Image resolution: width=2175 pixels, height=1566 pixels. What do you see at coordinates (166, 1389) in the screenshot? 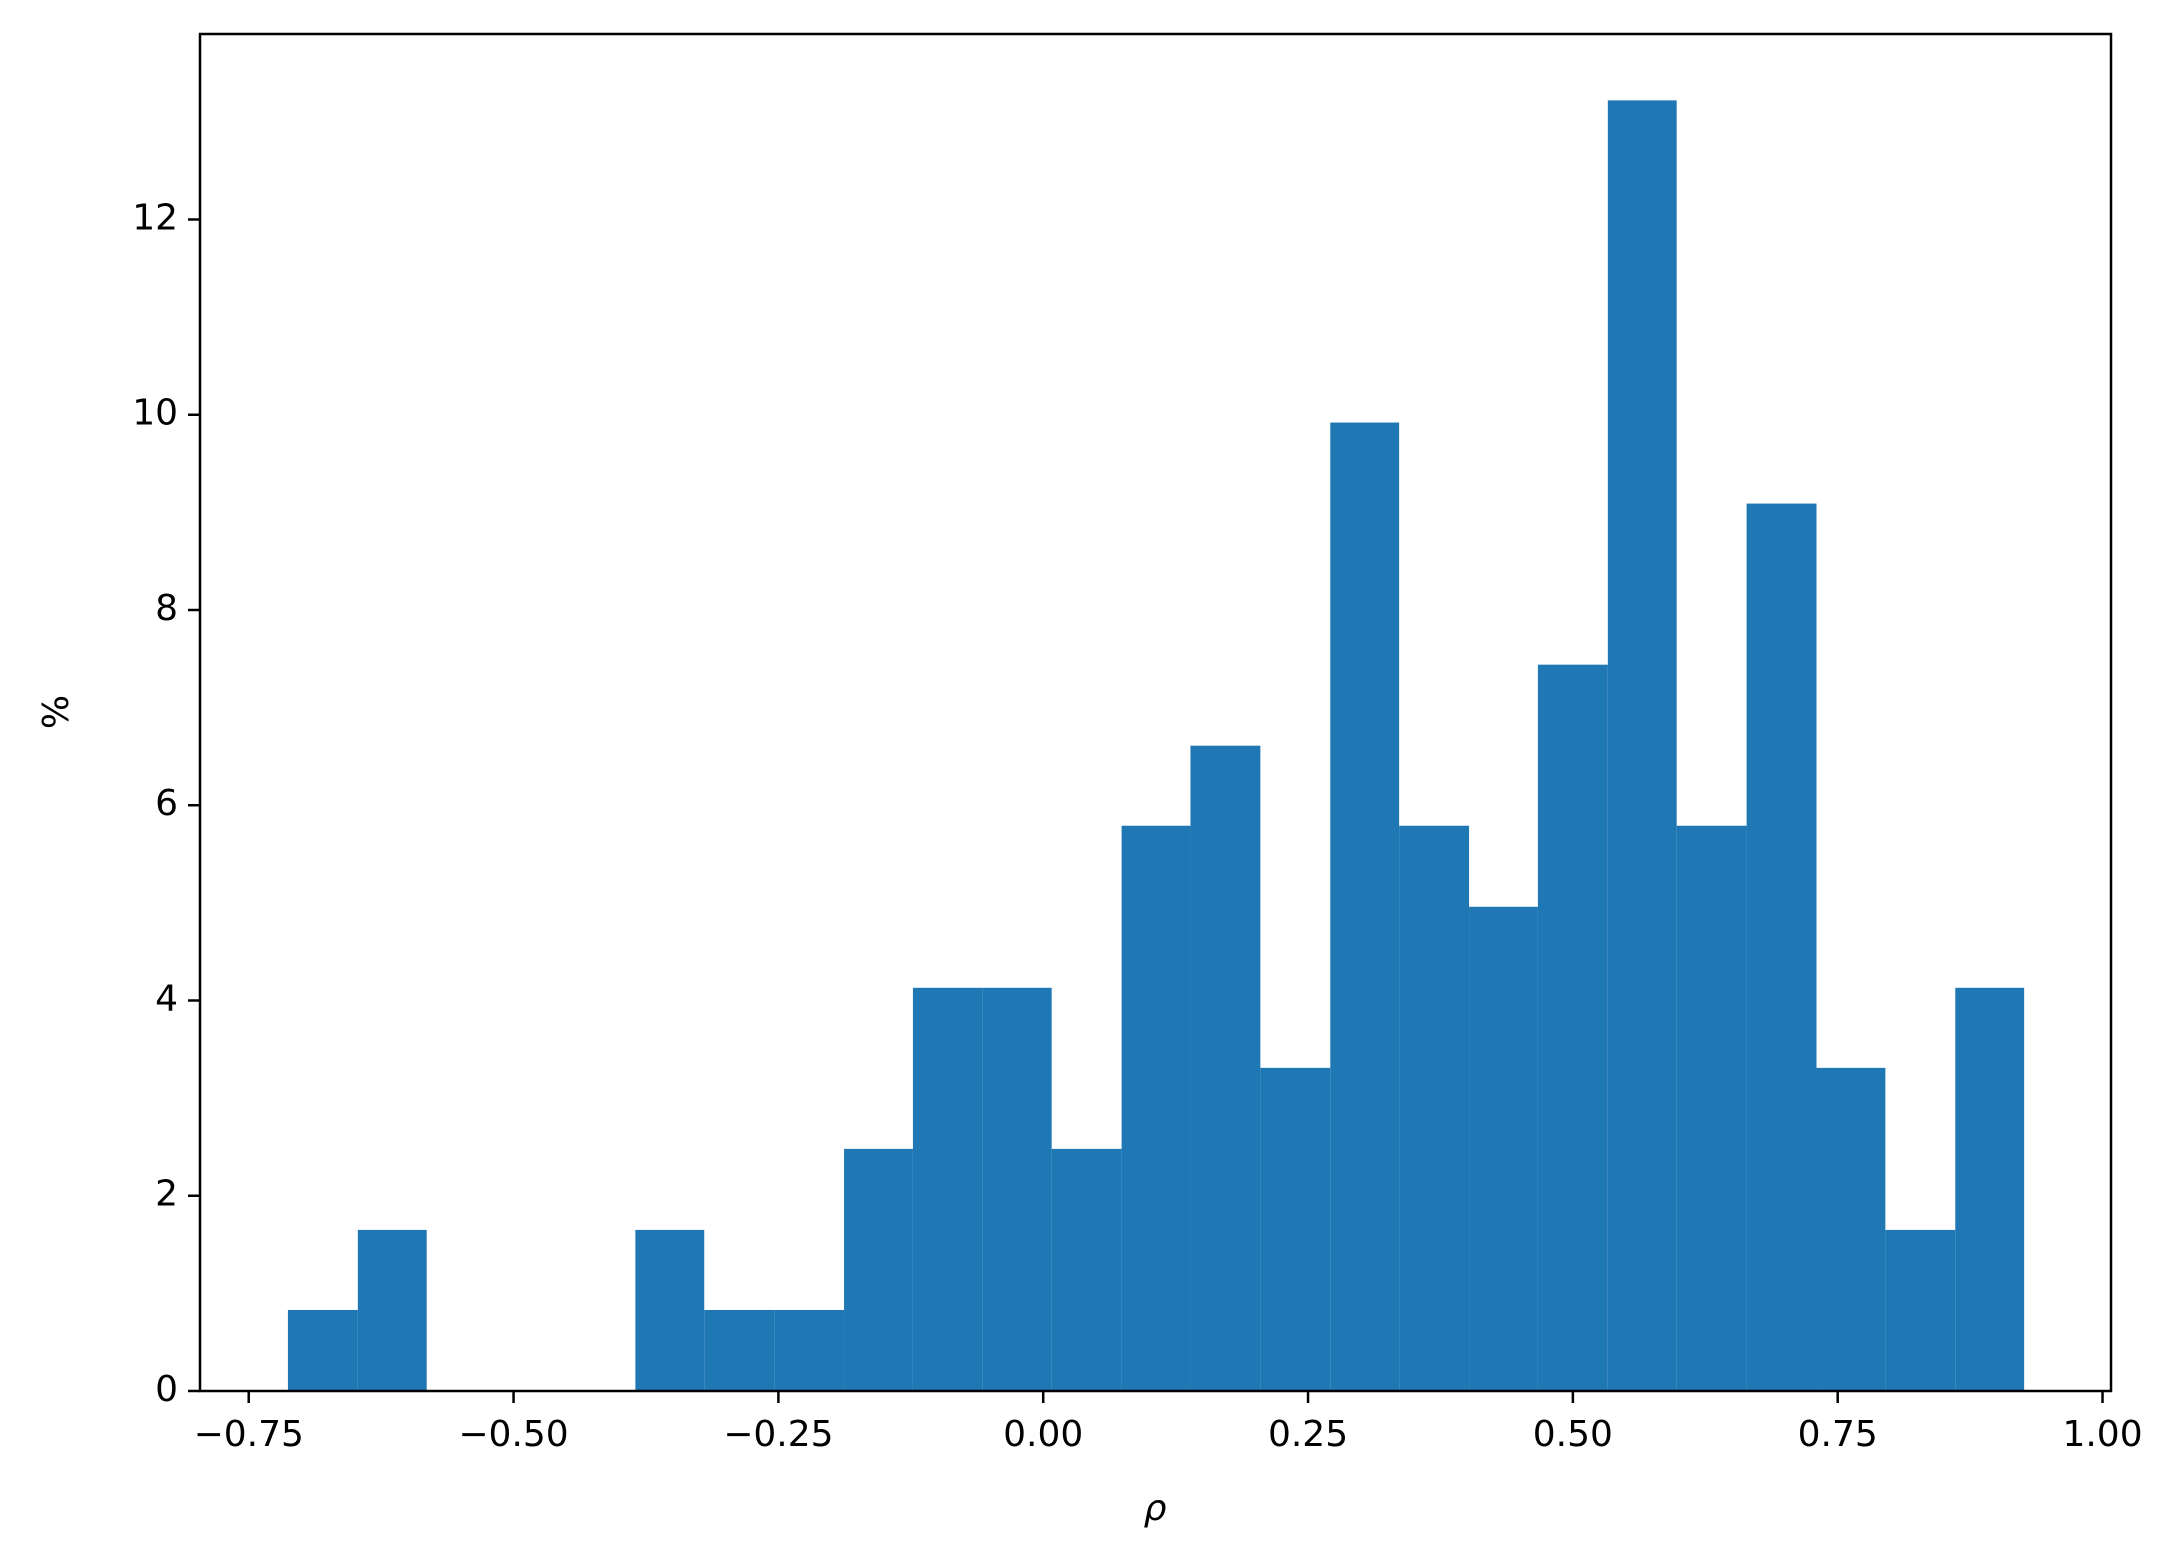
I see `y-tick-label: 0` at bounding box center [166, 1389].